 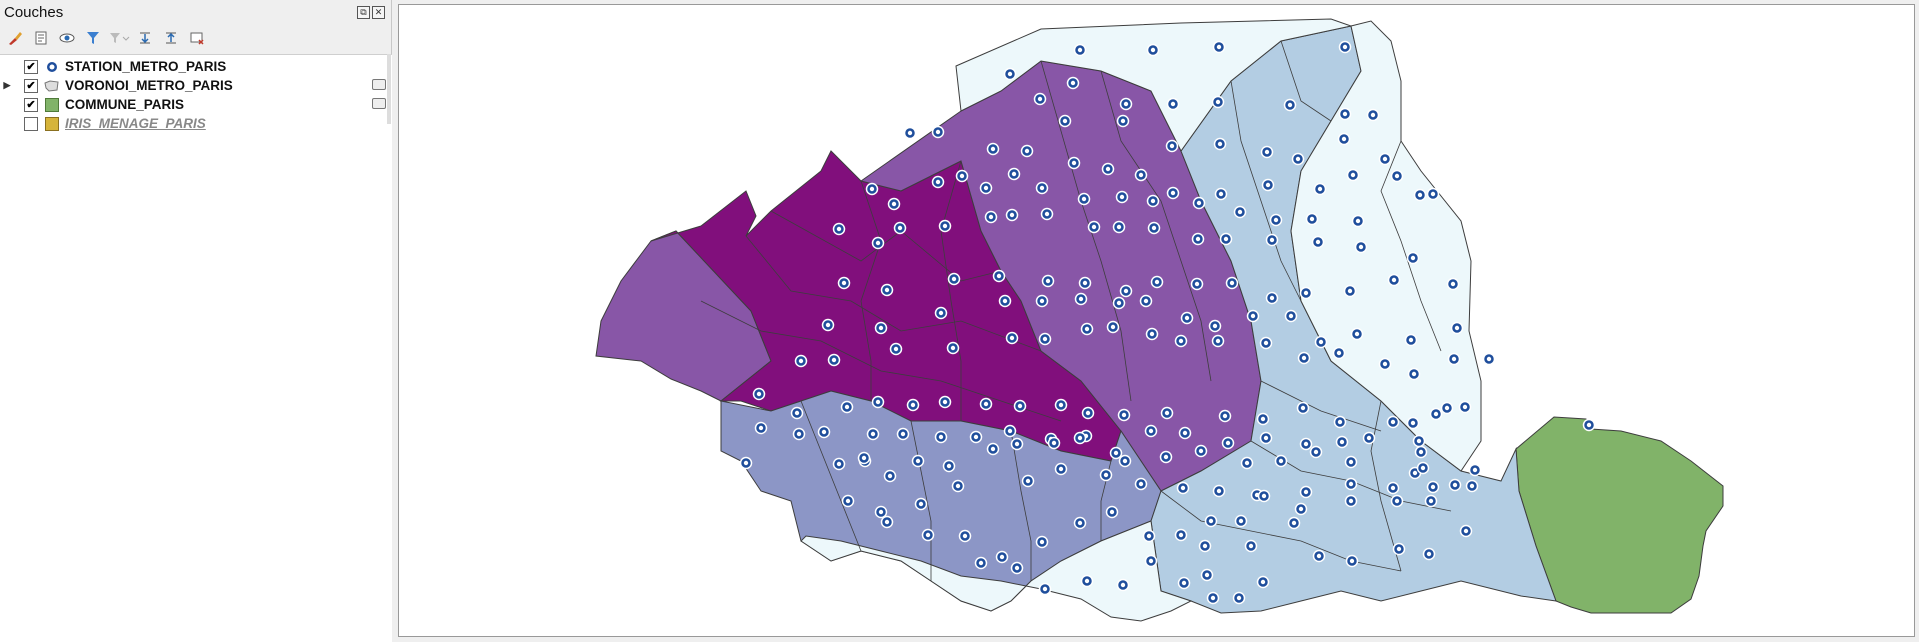 I want to click on layer-item-iris-menage: IRIS_MENAGE_PARIS, so click(x=103, y=123).